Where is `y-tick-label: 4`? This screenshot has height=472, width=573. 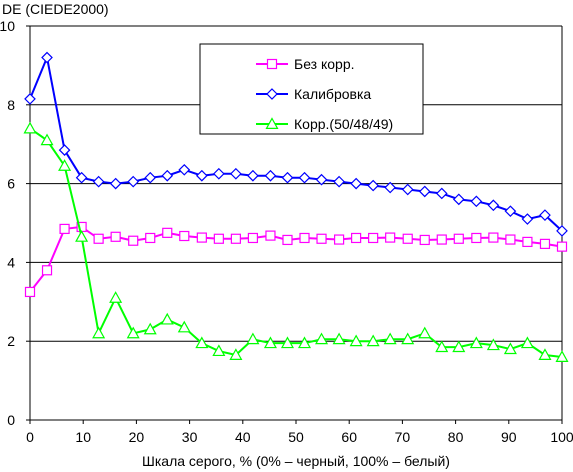
y-tick-label: 4 is located at coordinates (11, 262).